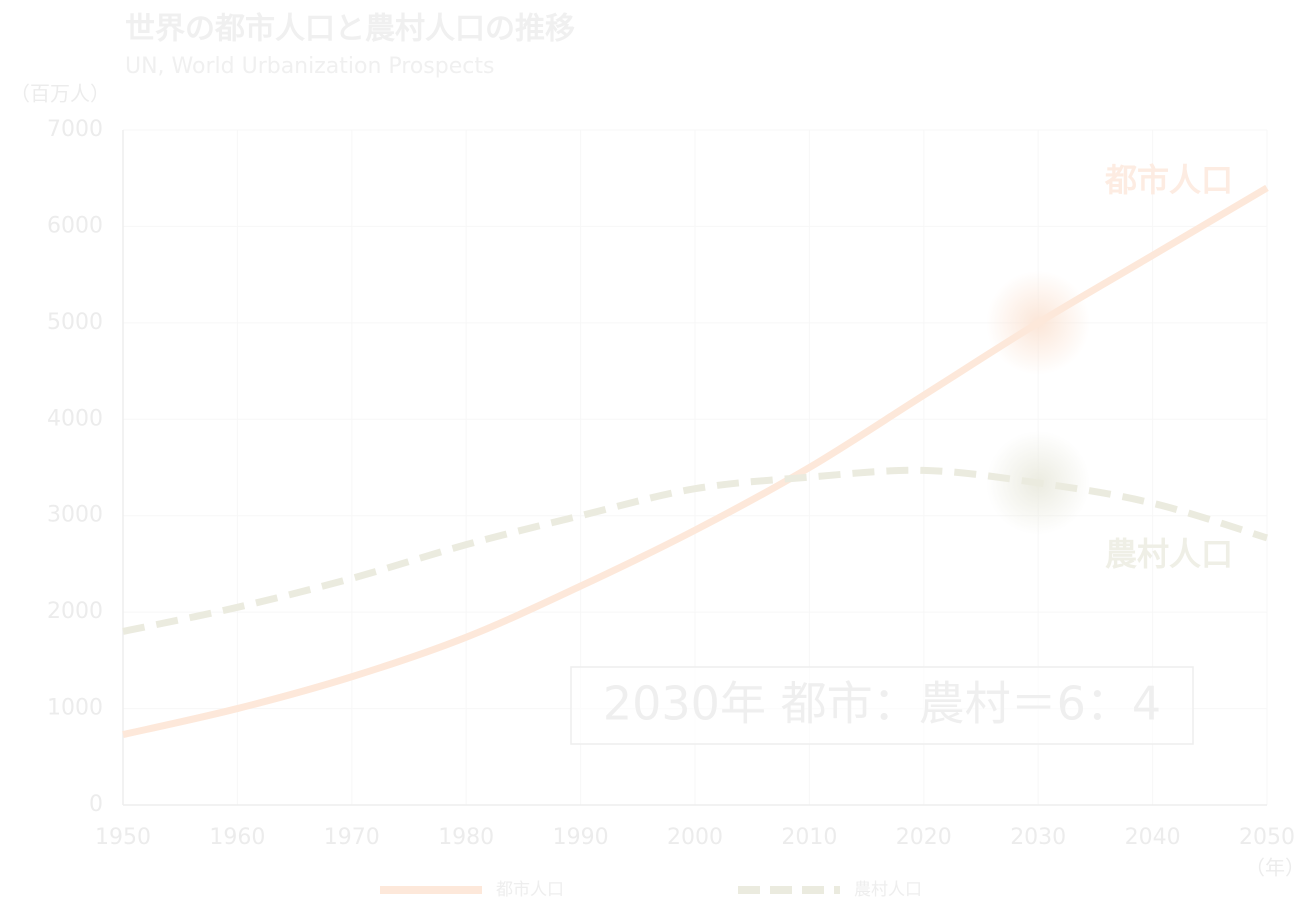 Image resolution: width=1301 pixels, height=902 pixels. Describe the element at coordinates (237, 837) in the screenshot. I see `x-tick-label: 1960` at that location.